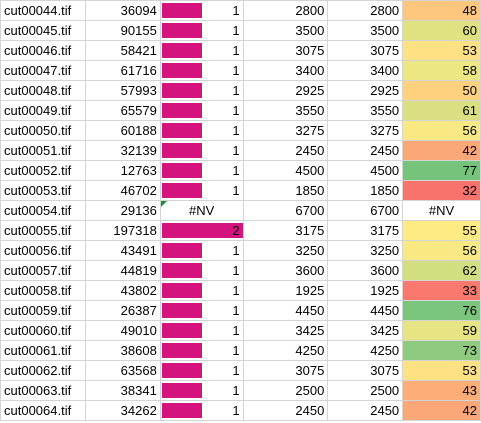 Image resolution: width=481 pixels, height=423 pixels. I want to click on filename-cell: cut00051.tif, so click(43, 150).